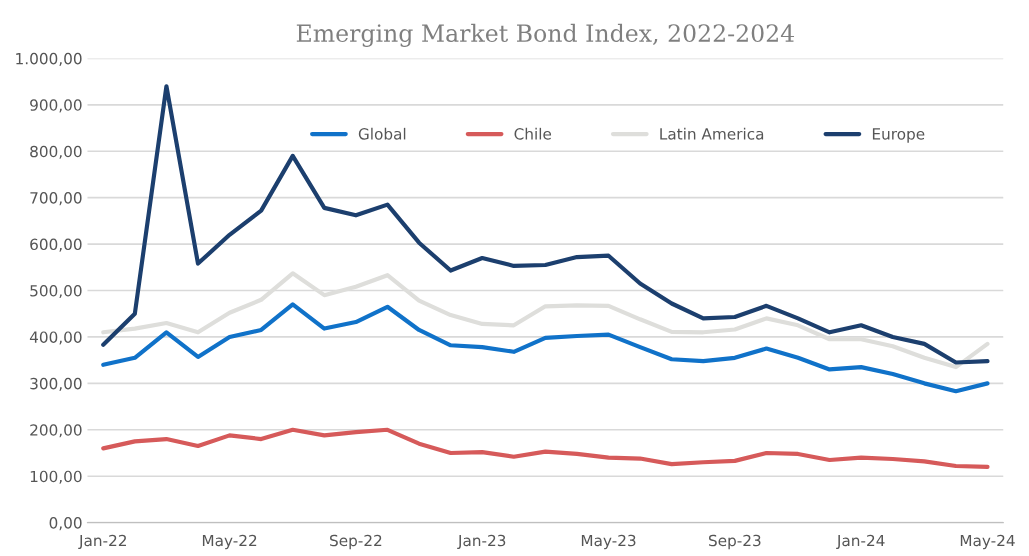 The width and height of the screenshot is (1029, 556). Describe the element at coordinates (712, 133) in the screenshot. I see `legend-label: Latin America` at that location.